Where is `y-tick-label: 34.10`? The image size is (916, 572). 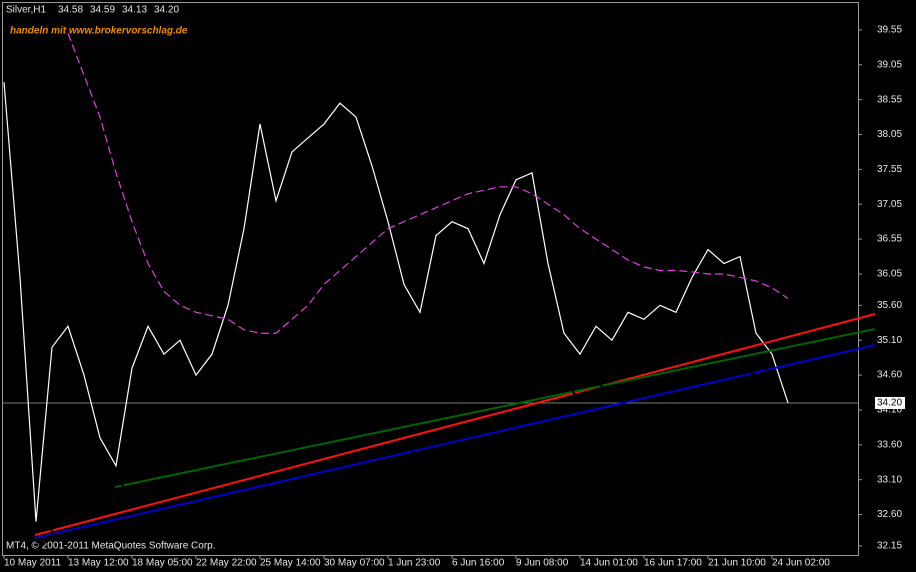 y-tick-label: 34.10 is located at coordinates (889, 410).